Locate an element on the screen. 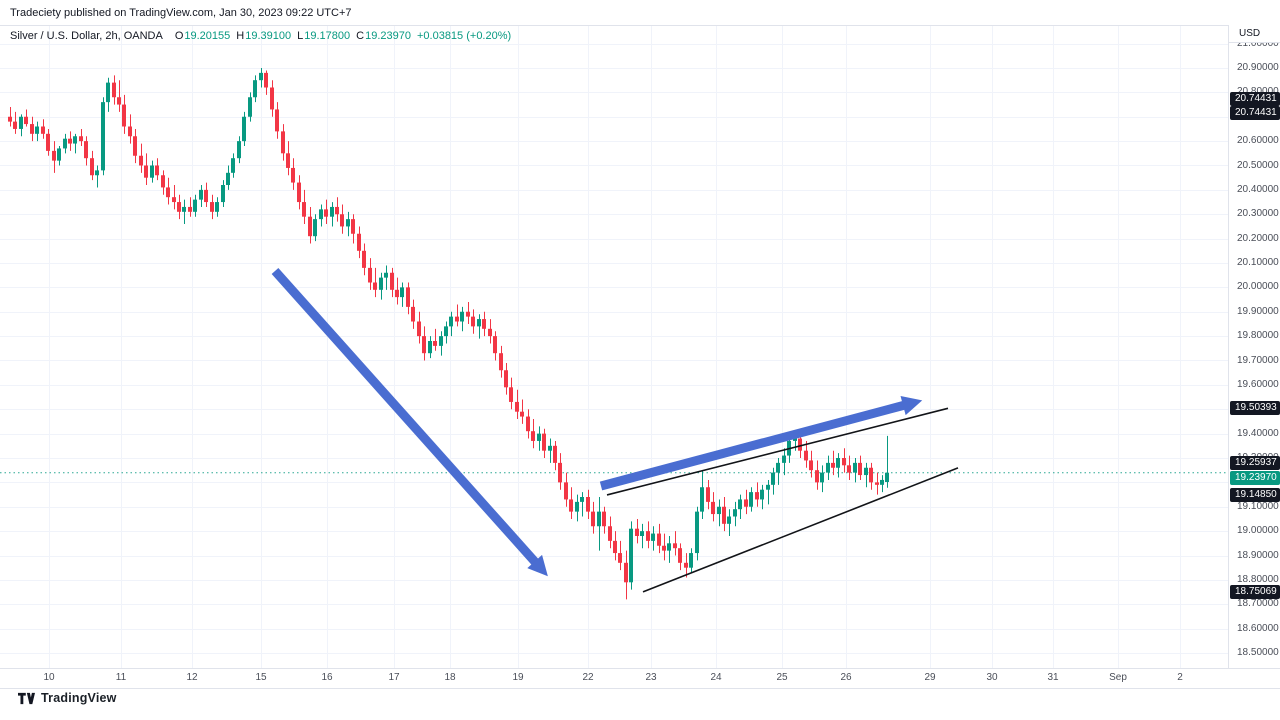  time-axis: 10 11 12 15 16 17 18 19 22 23 24 25 26 29 30 31 Sep 2 is located at coordinates (640, 678).